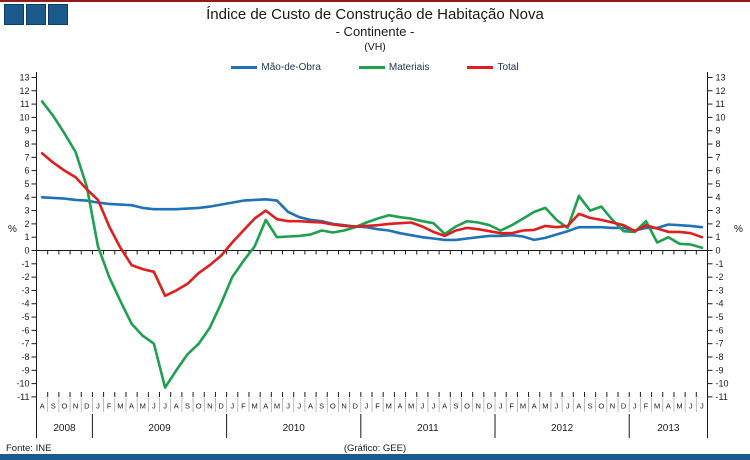  Describe the element at coordinates (718, 197) in the screenshot. I see `y-tick-label-right: 4` at that location.